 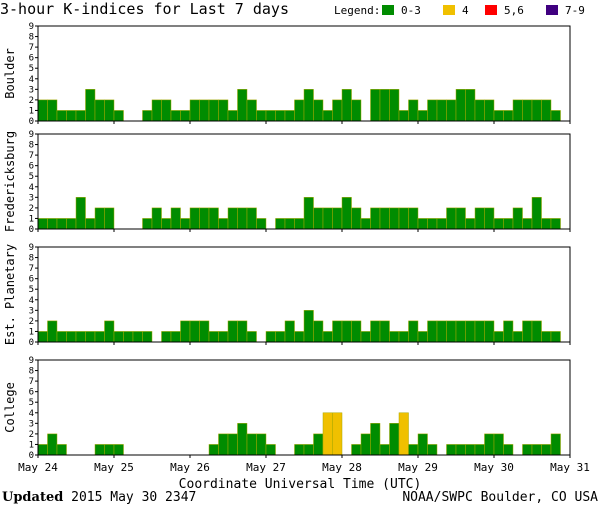 I want to click on x-tick-label: May 30, so click(x=494, y=467).